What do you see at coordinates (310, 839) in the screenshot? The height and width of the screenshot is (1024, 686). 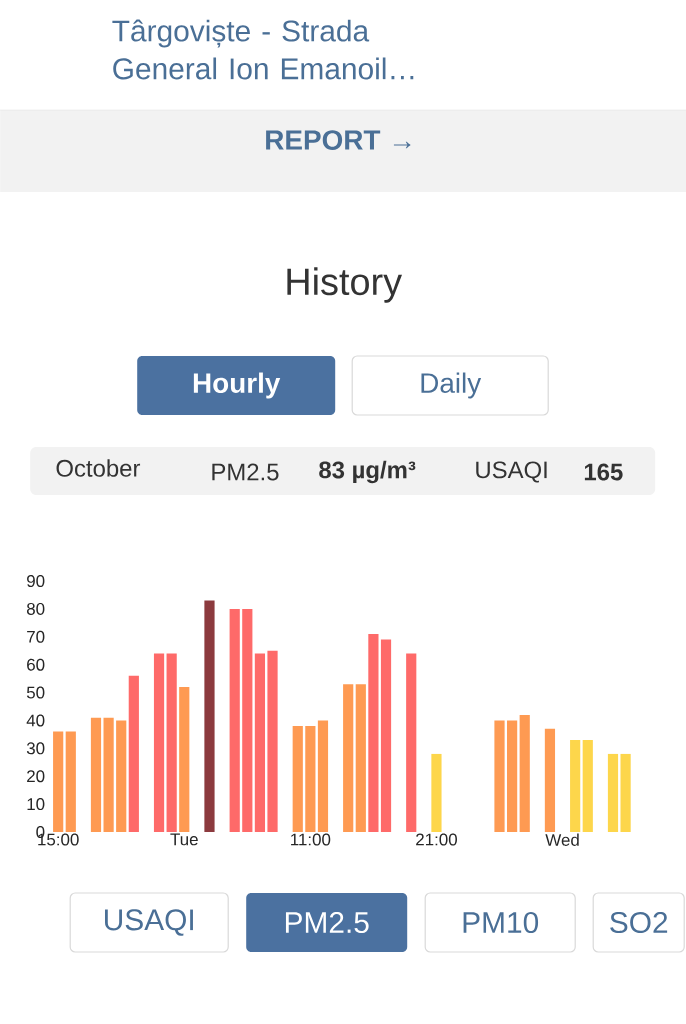 I see `x-tick-label: 11:00` at bounding box center [310, 839].